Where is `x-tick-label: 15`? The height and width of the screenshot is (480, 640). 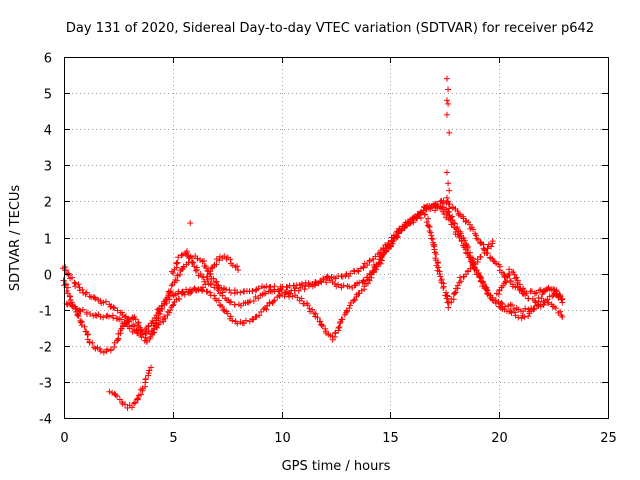 x-tick-label: 15 is located at coordinates (390, 438).